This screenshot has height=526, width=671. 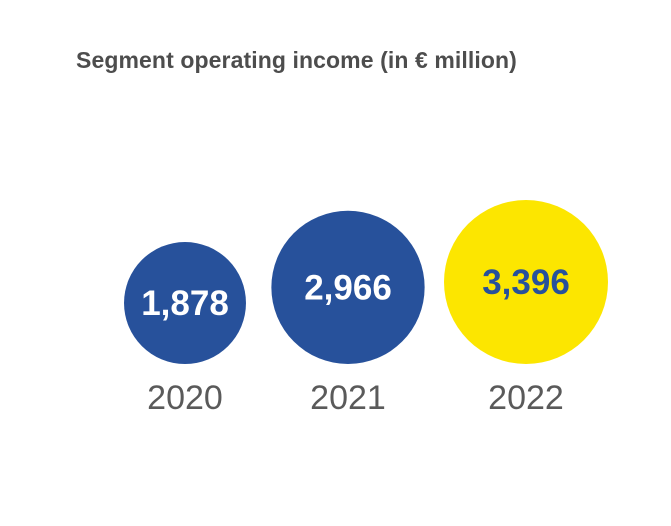 I want to click on category-label-2021: 2021, so click(x=348, y=398).